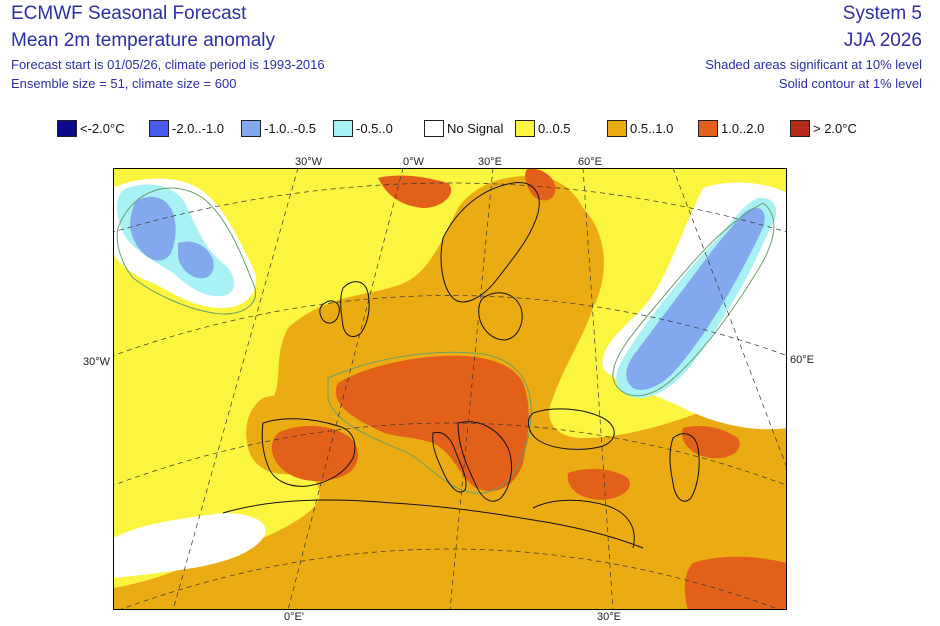  Describe the element at coordinates (882, 40) in the screenshot. I see `season-label: JJA 2026` at that location.